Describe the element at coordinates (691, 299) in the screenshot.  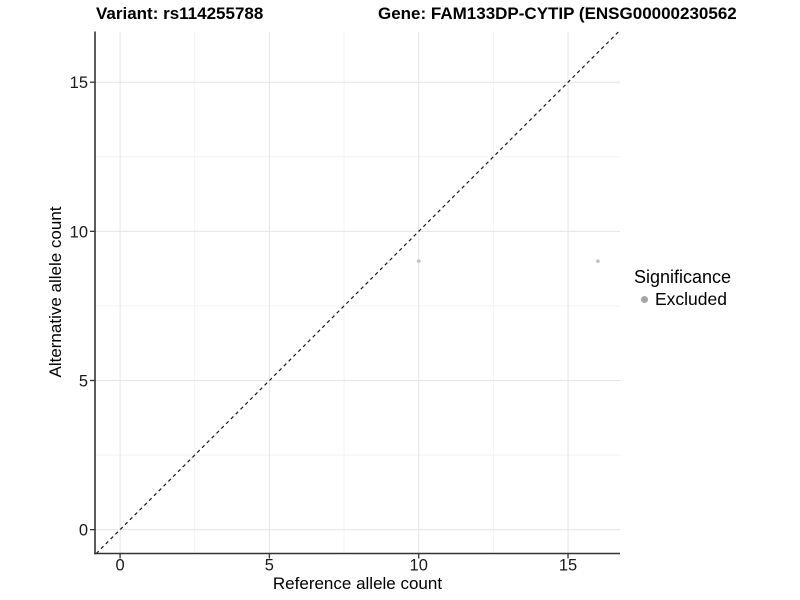
I see `legend-item-label: Excluded` at that location.